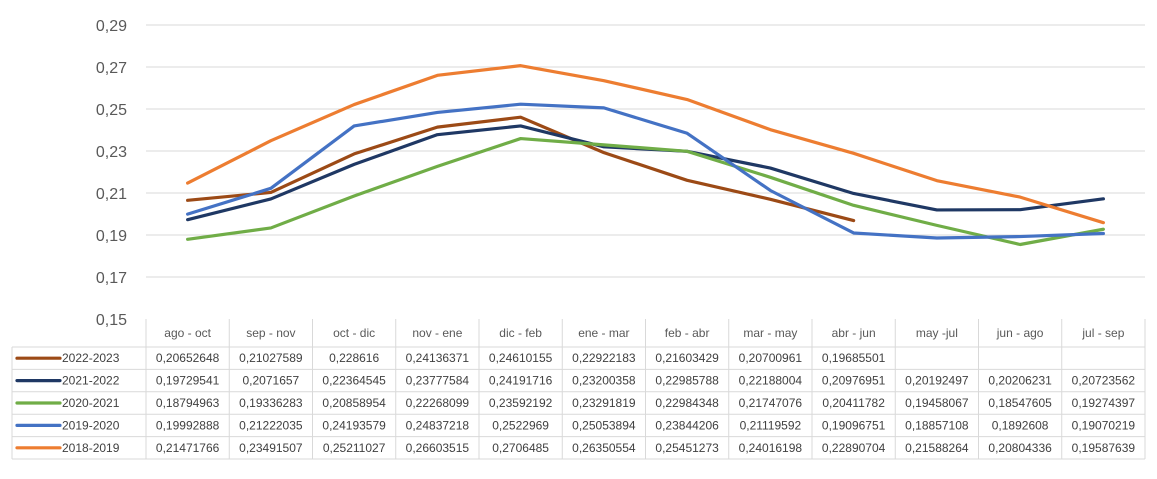 The height and width of the screenshot is (479, 1157). Describe the element at coordinates (438, 403) in the screenshot. I see `table-cell-value: 0,22268099` at that location.